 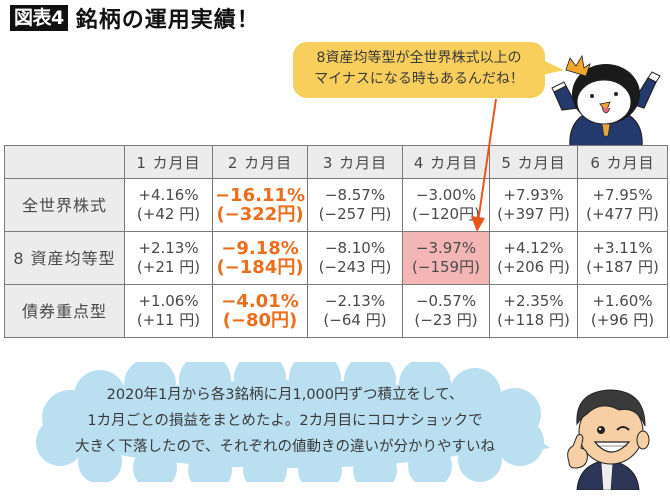 What do you see at coordinates (167, 20) in the screenshot?
I see `figure-title-text: 銘柄の運用実績！` at bounding box center [167, 20].